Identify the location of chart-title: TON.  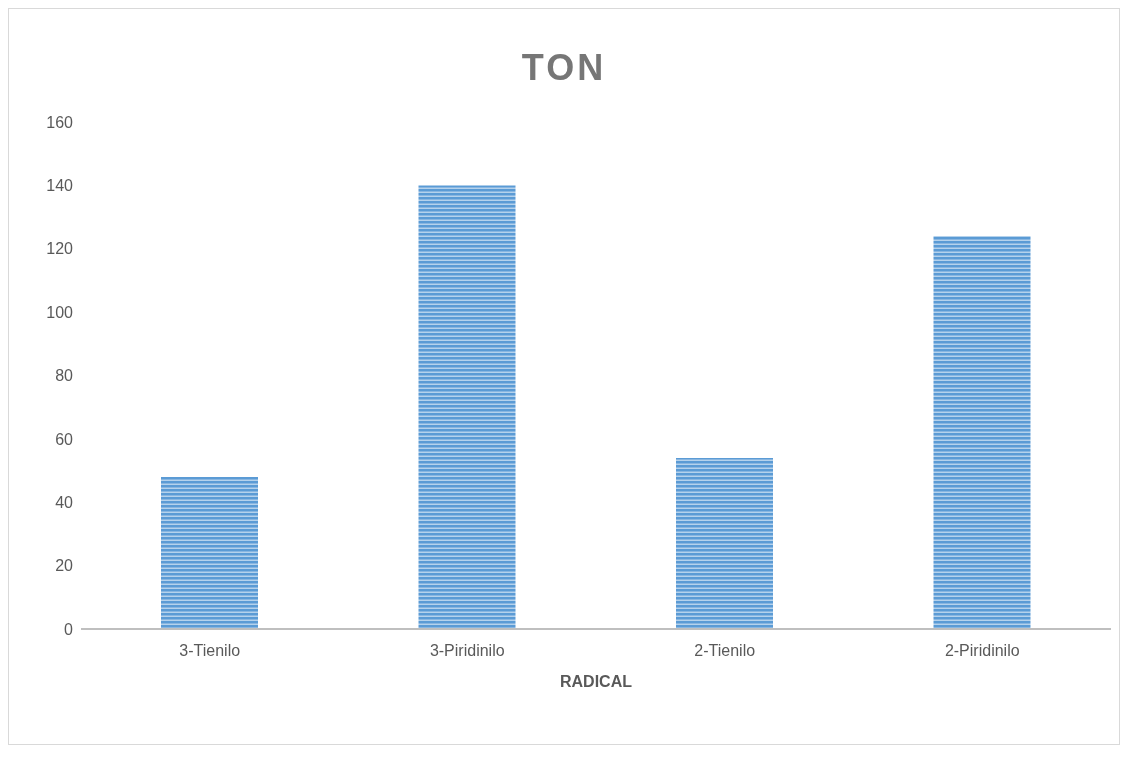
(564, 68).